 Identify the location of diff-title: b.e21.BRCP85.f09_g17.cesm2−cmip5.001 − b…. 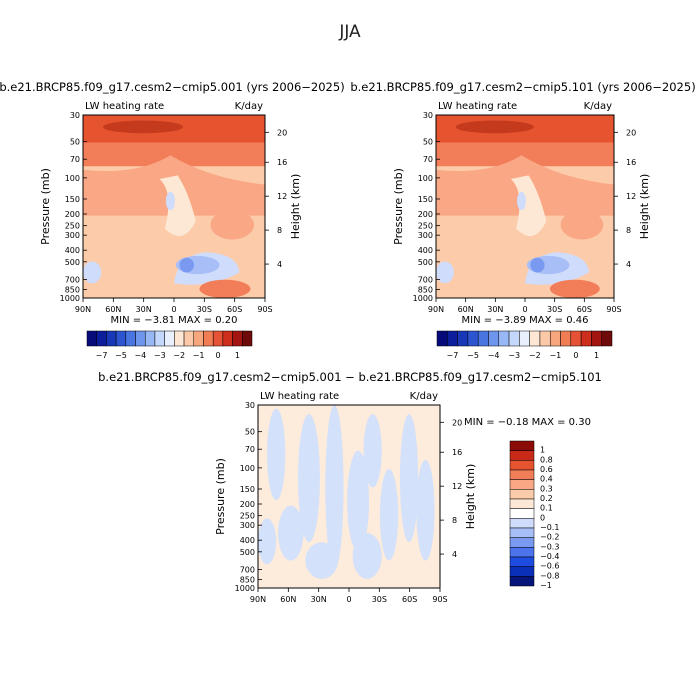
(350, 377).